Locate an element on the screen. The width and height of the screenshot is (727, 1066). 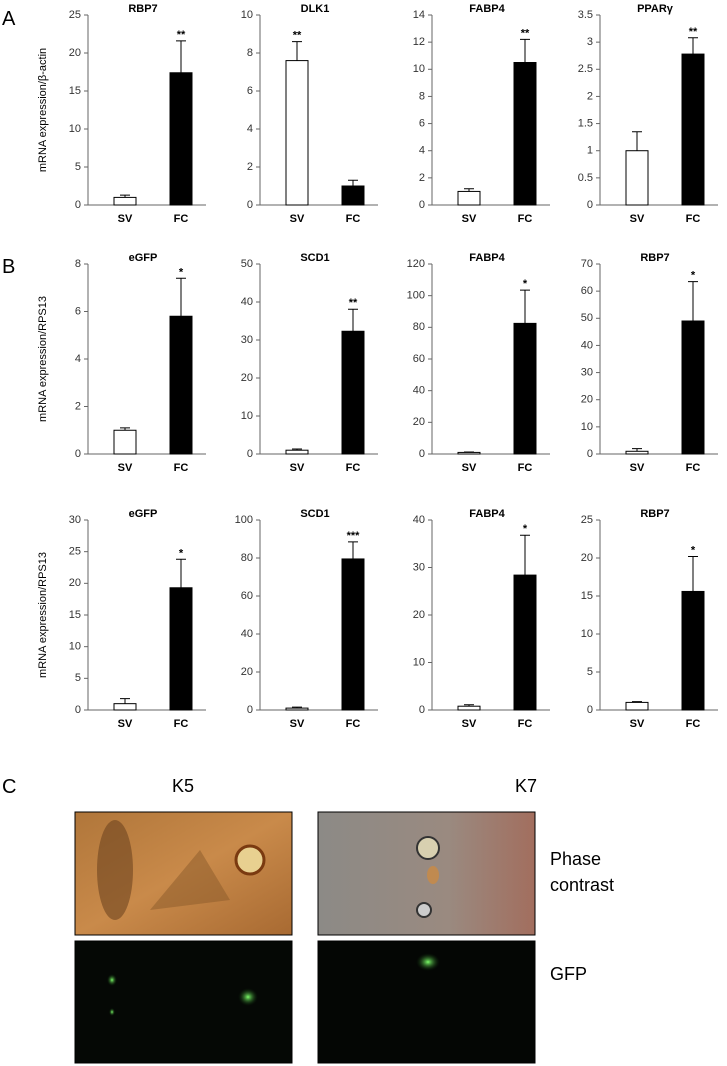
chart: 0 20 40 60 80 100 120 FABP4 SV FC * is located at coordinates (478, 363).